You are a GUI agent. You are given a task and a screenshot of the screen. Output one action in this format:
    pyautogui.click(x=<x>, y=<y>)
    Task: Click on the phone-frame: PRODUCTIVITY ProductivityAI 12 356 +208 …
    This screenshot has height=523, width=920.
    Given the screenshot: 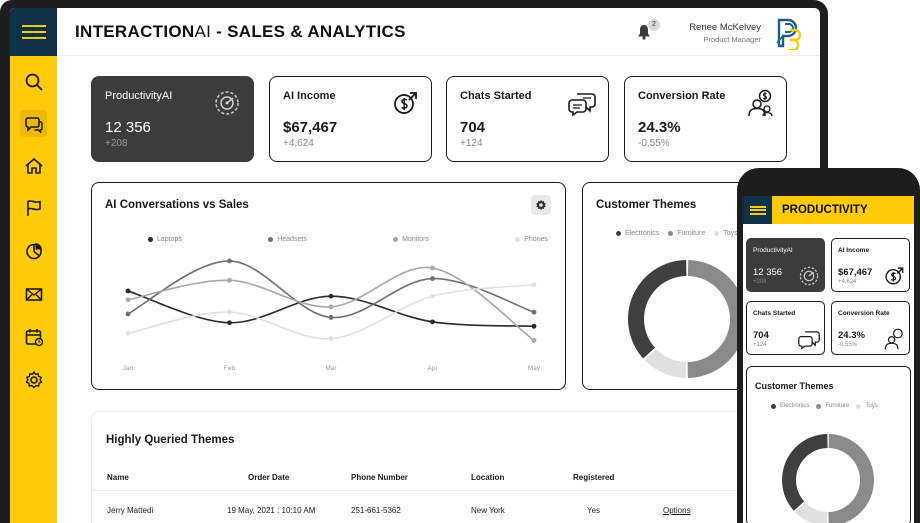 What is the action you would take?
    pyautogui.click(x=828, y=345)
    